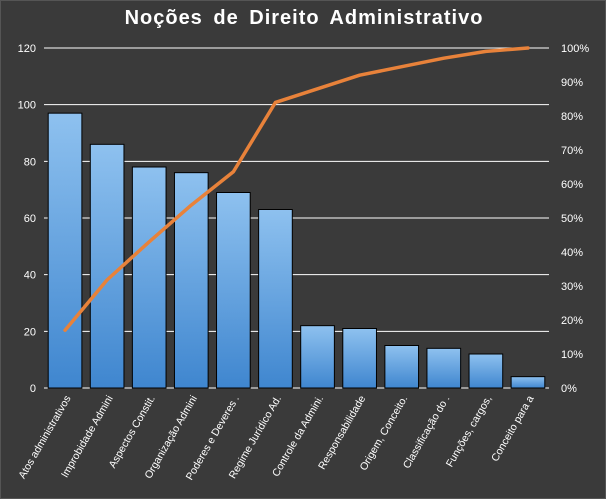  I want to click on y2-tick-label: 70%, so click(572, 151).